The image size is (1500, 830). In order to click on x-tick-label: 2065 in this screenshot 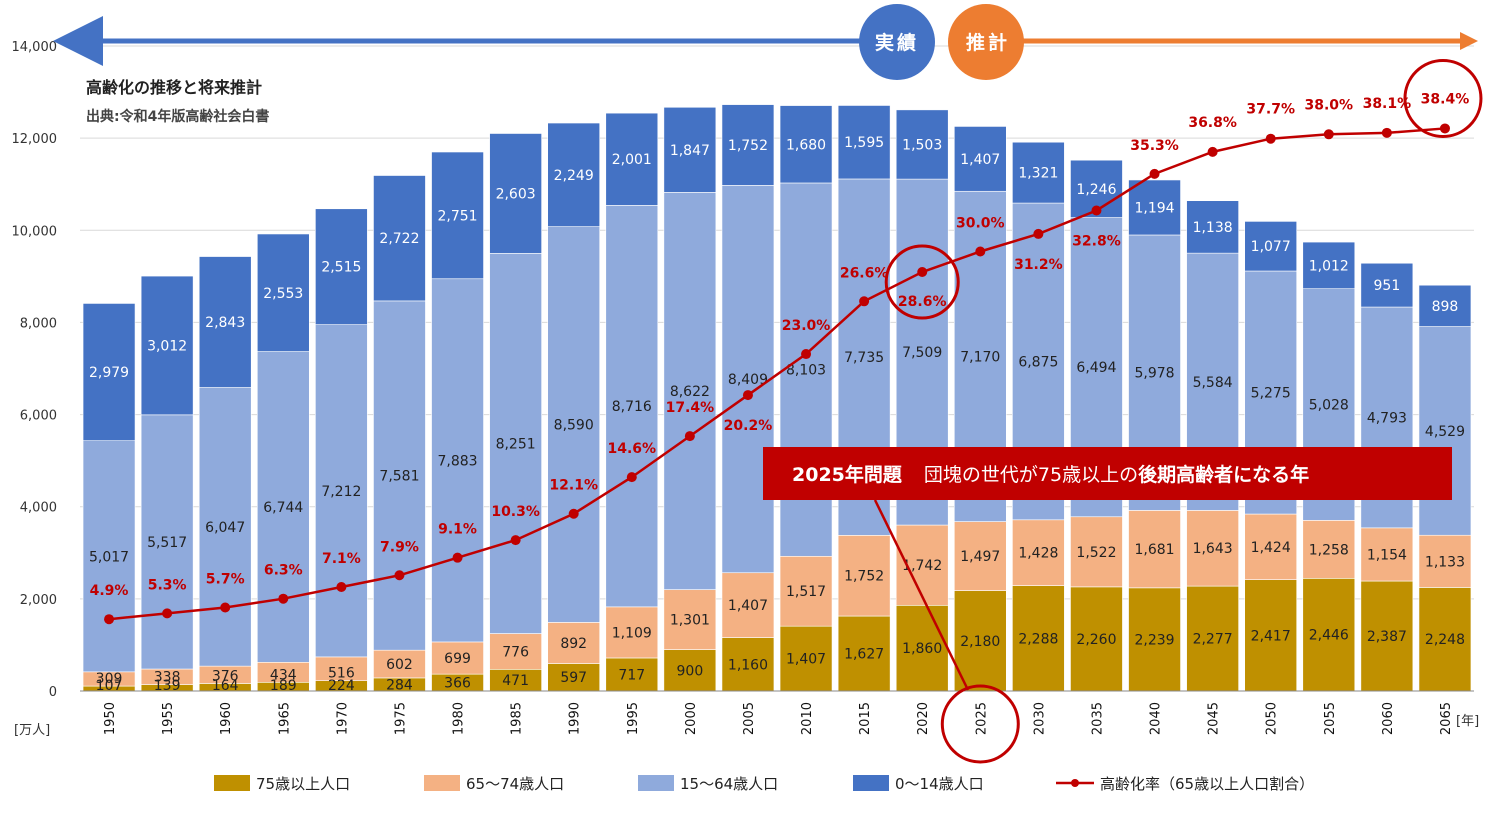, I will do `click(1446, 718)`.